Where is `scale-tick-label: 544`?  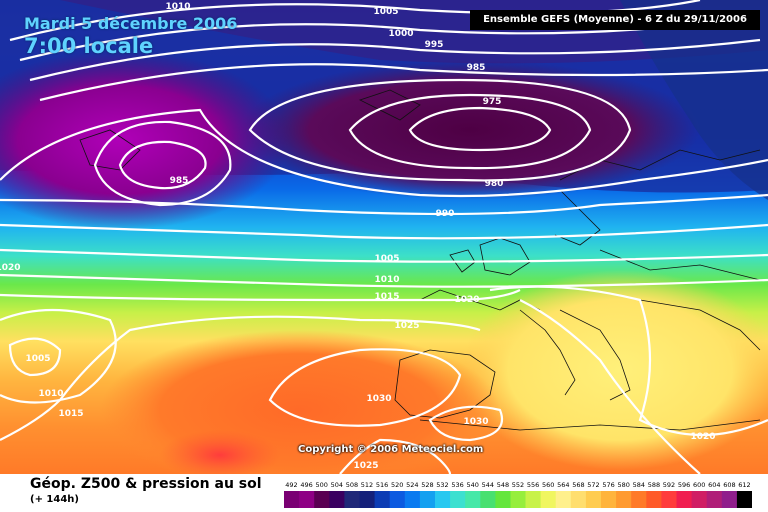 scale-tick-label: 544 is located at coordinates (488, 485).